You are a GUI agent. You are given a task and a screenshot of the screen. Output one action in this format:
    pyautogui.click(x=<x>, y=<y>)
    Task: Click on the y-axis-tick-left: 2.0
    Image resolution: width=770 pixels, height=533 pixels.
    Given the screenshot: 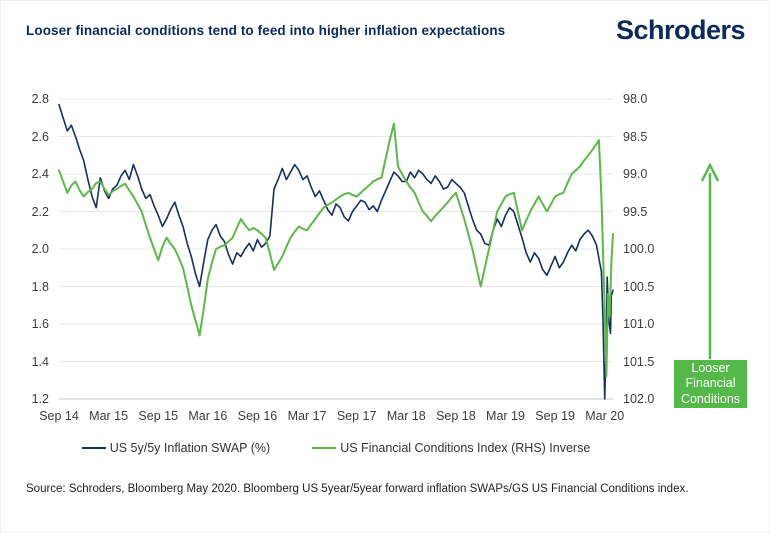 What is the action you would take?
    pyautogui.click(x=40, y=249)
    